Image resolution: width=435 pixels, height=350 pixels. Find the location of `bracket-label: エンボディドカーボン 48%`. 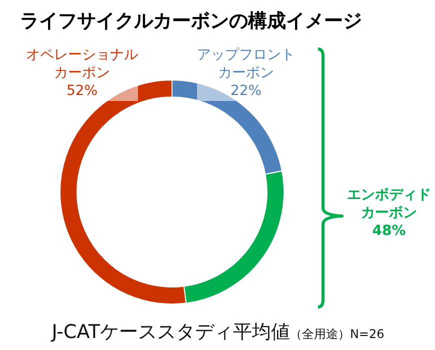

bracket-label: エンボディドカーボン 48% is located at coordinates (389, 213).